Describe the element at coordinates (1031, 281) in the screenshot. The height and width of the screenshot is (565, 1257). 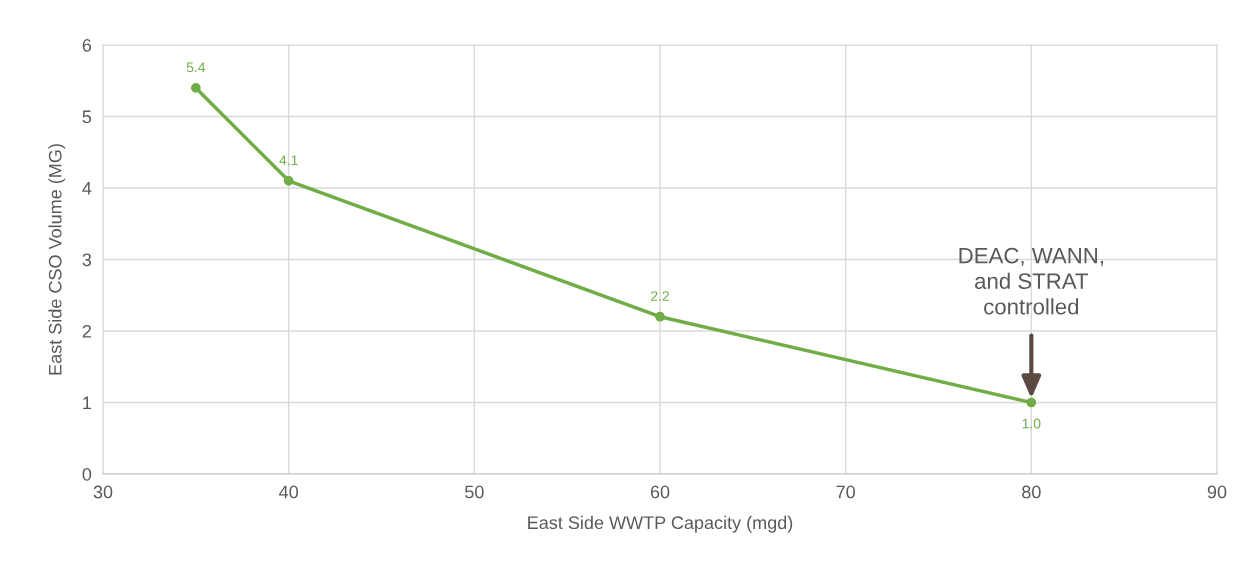
I see `annotation: DEAC, WANN, and STRAT controlled` at that location.